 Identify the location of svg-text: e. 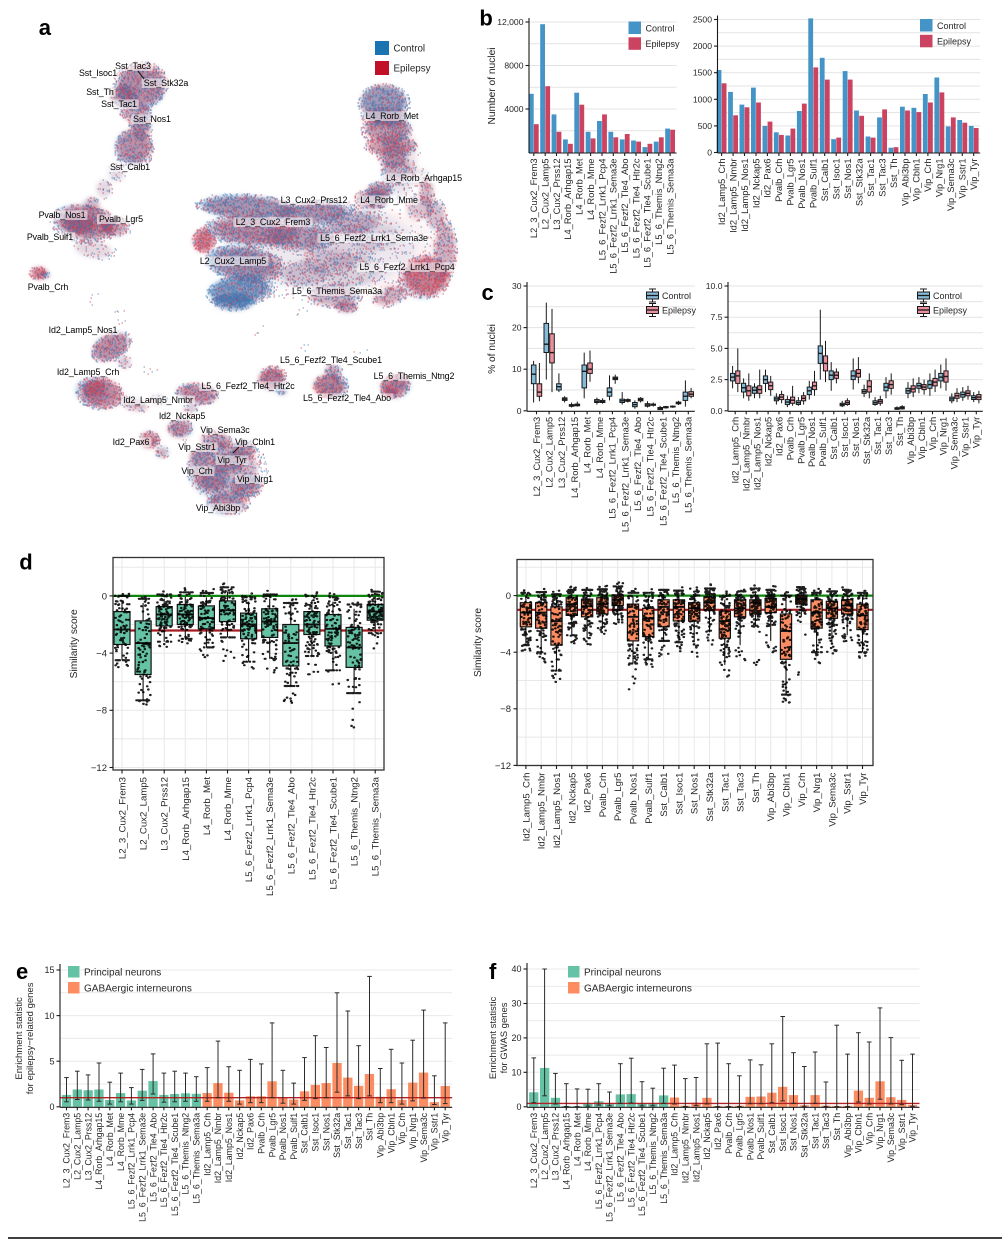
(22, 971).